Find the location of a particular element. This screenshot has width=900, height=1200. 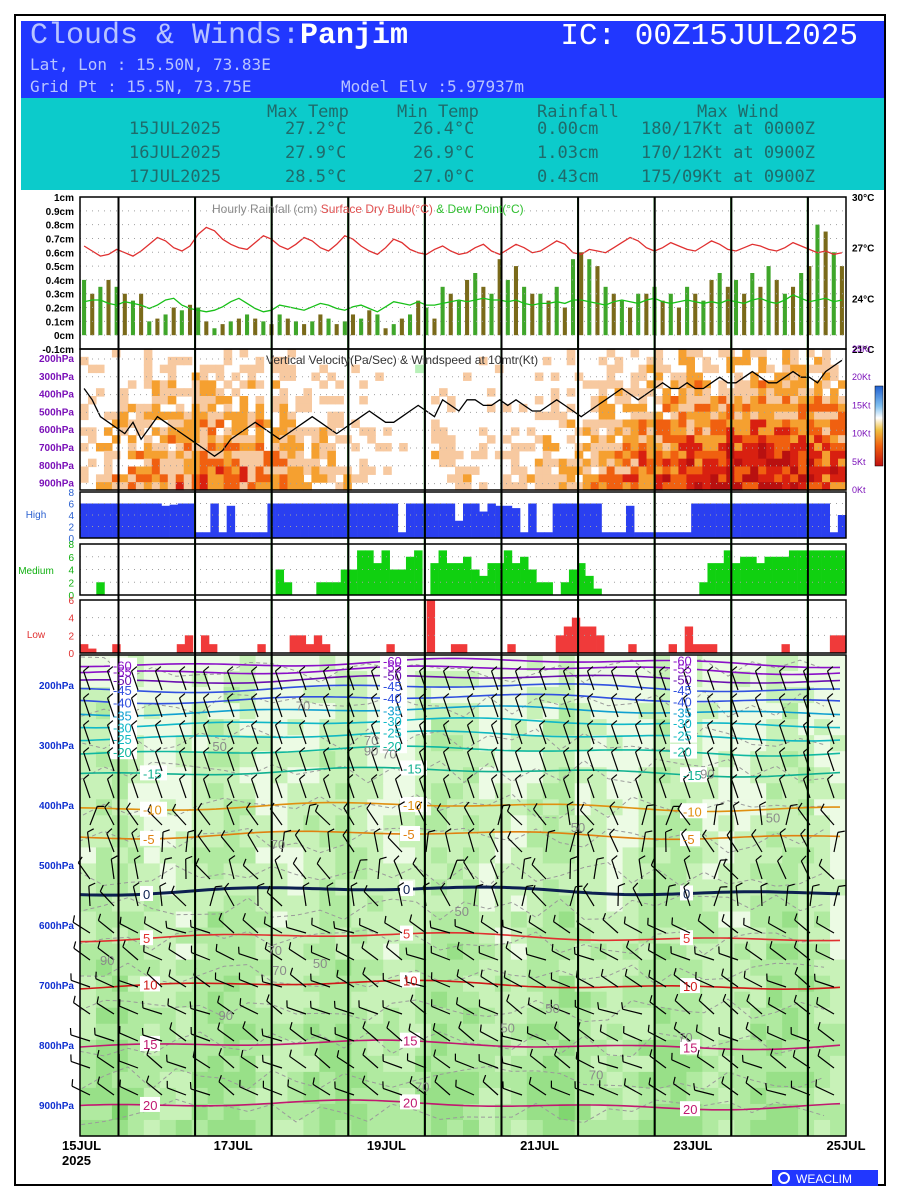

temp-contour-label: 5 is located at coordinates (686, 938).